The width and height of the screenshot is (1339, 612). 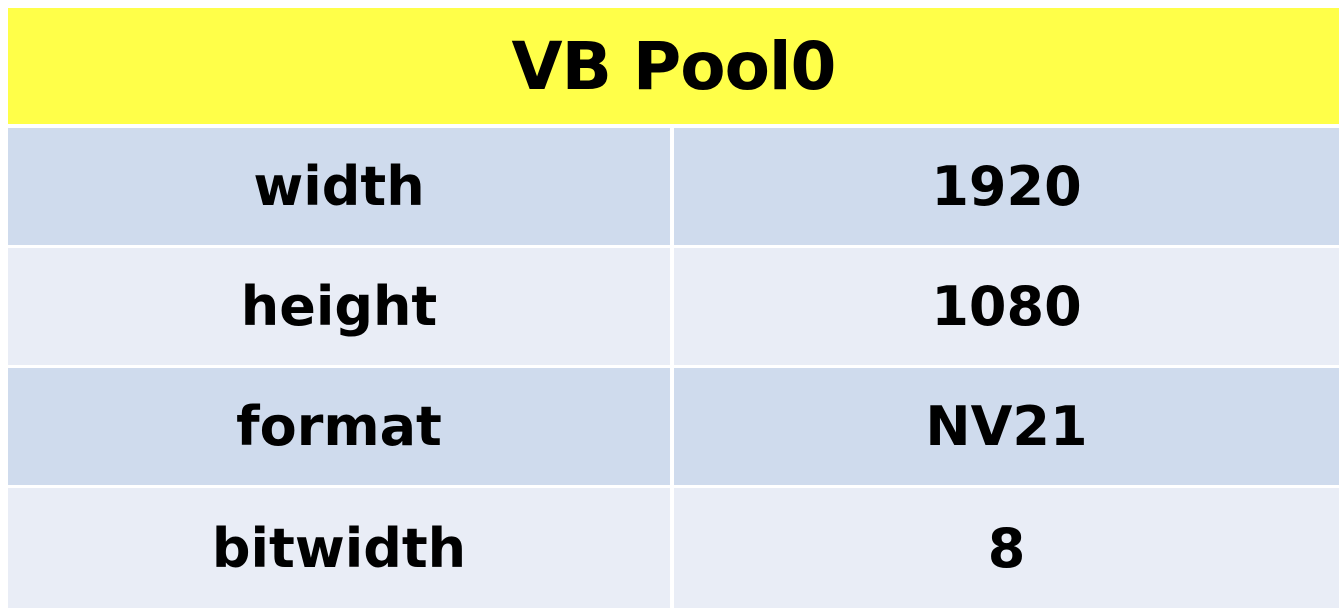 What do you see at coordinates (339, 306) in the screenshot?
I see `row-key-height: height` at bounding box center [339, 306].